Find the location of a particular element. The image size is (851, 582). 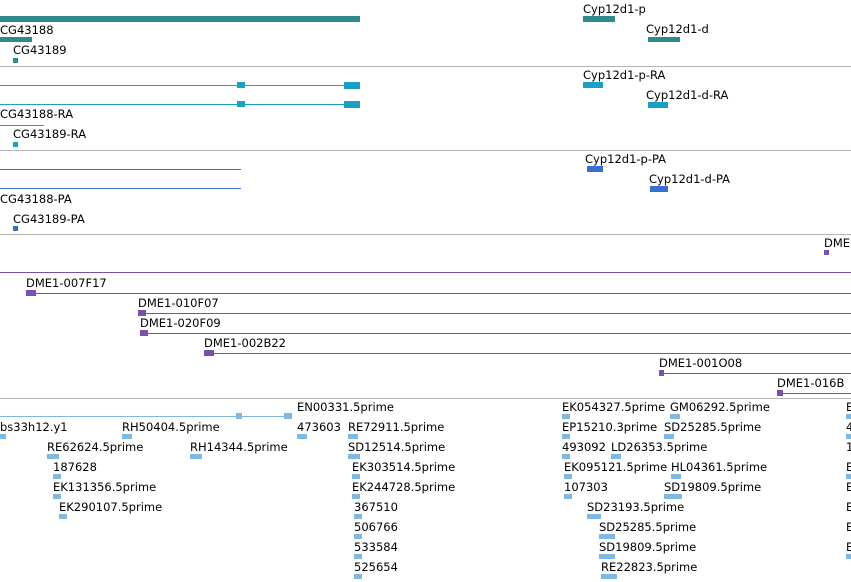

transcript-label-cg43189-ra: CG43189-RA is located at coordinates (50, 134).